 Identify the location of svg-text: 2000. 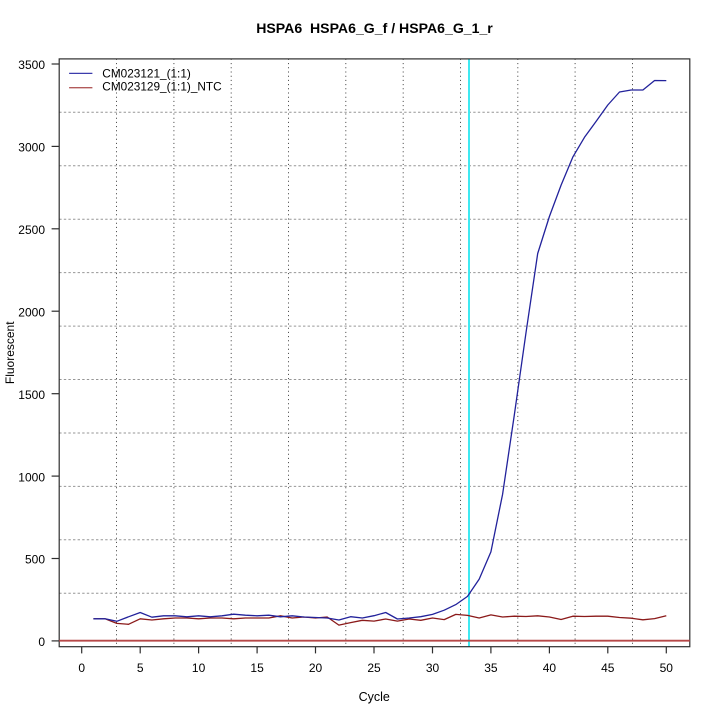
(31, 312).